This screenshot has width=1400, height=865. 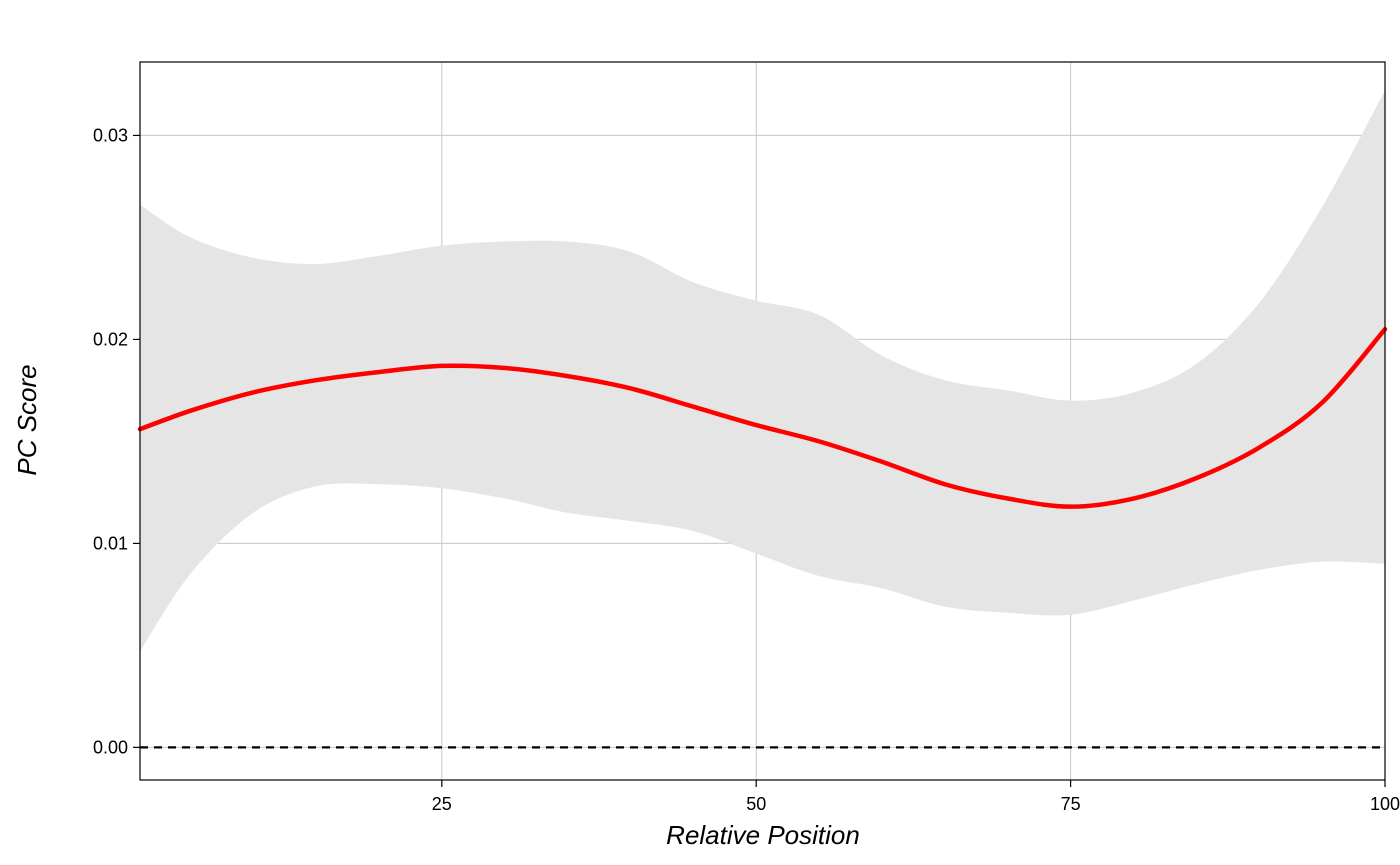 What do you see at coordinates (1071, 804) in the screenshot?
I see `x-tick-label: 75` at bounding box center [1071, 804].